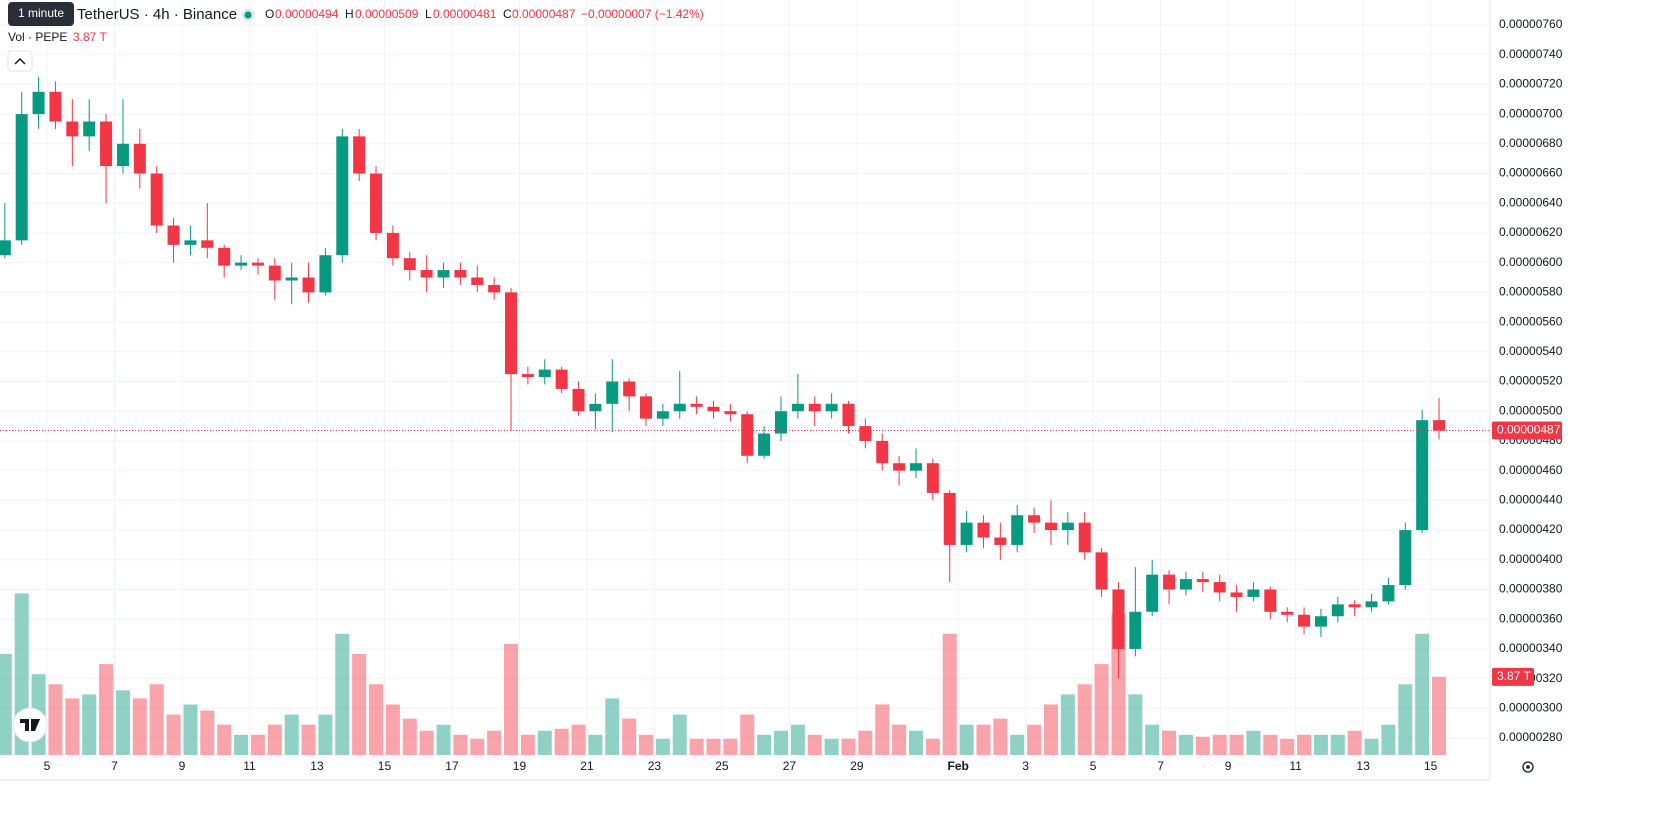 The width and height of the screenshot is (1678, 840). I want to click on x-tick-label: 13, so click(1363, 766).